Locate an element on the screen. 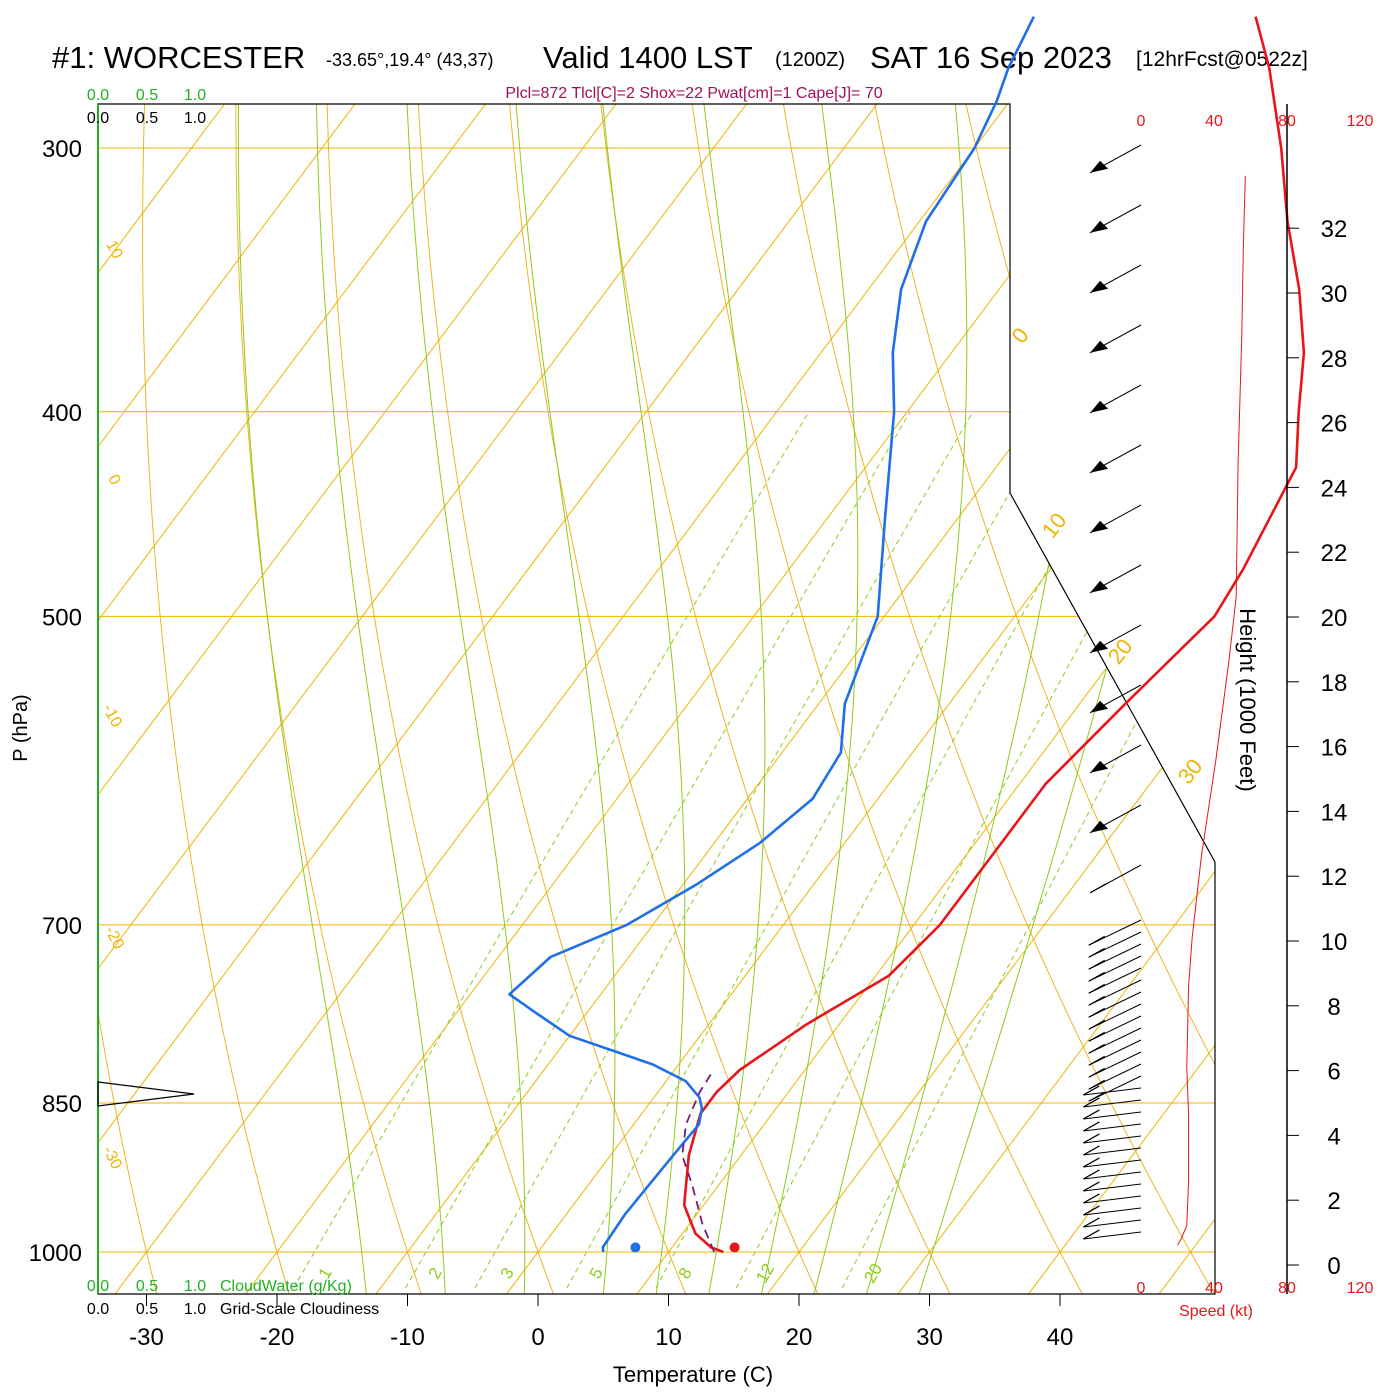  isotherm-line is located at coordinates (1117, 699).